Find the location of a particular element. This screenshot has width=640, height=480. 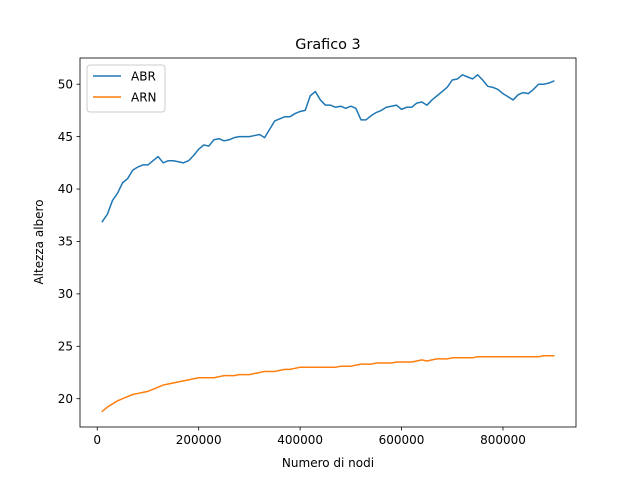

y-tick-label: 50 is located at coordinates (65, 84).